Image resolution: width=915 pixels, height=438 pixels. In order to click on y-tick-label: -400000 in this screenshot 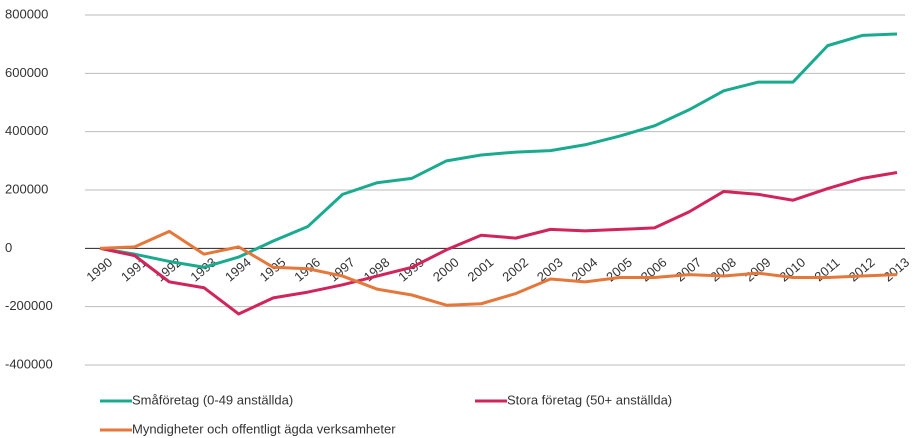, I will do `click(29, 363)`.